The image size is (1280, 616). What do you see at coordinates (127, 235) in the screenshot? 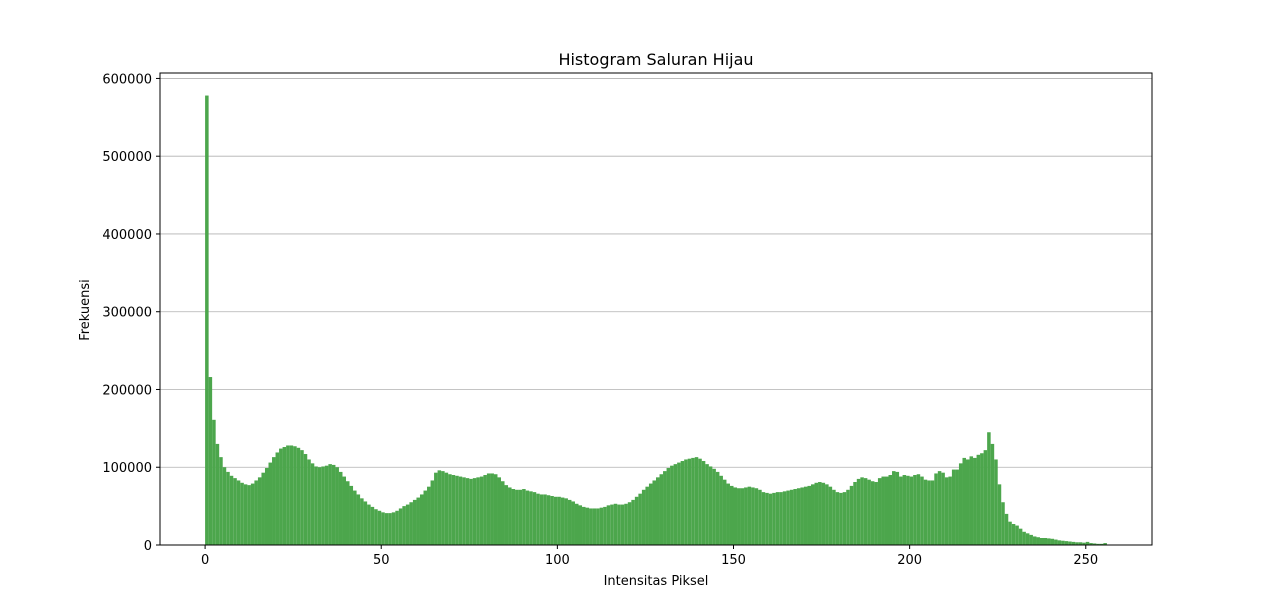
I see `y-tick-label: 400000` at bounding box center [127, 235].